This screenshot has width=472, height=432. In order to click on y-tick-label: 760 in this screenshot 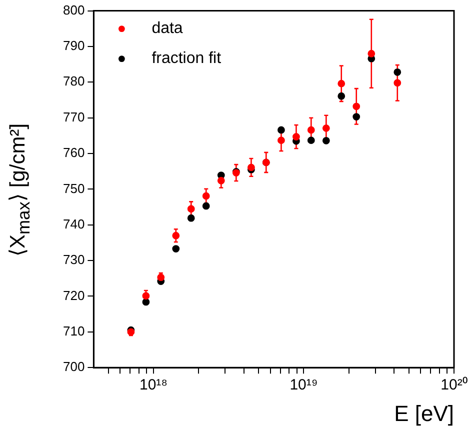, I will do `click(73, 152)`.